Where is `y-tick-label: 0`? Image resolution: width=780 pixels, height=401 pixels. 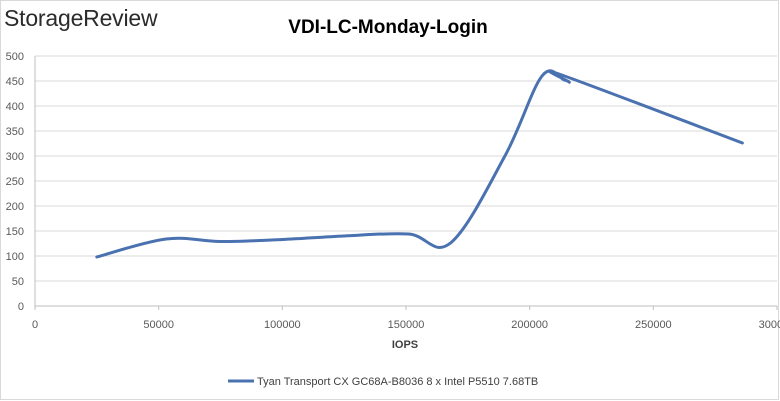 y-tick-label: 0 is located at coordinates (21, 307).